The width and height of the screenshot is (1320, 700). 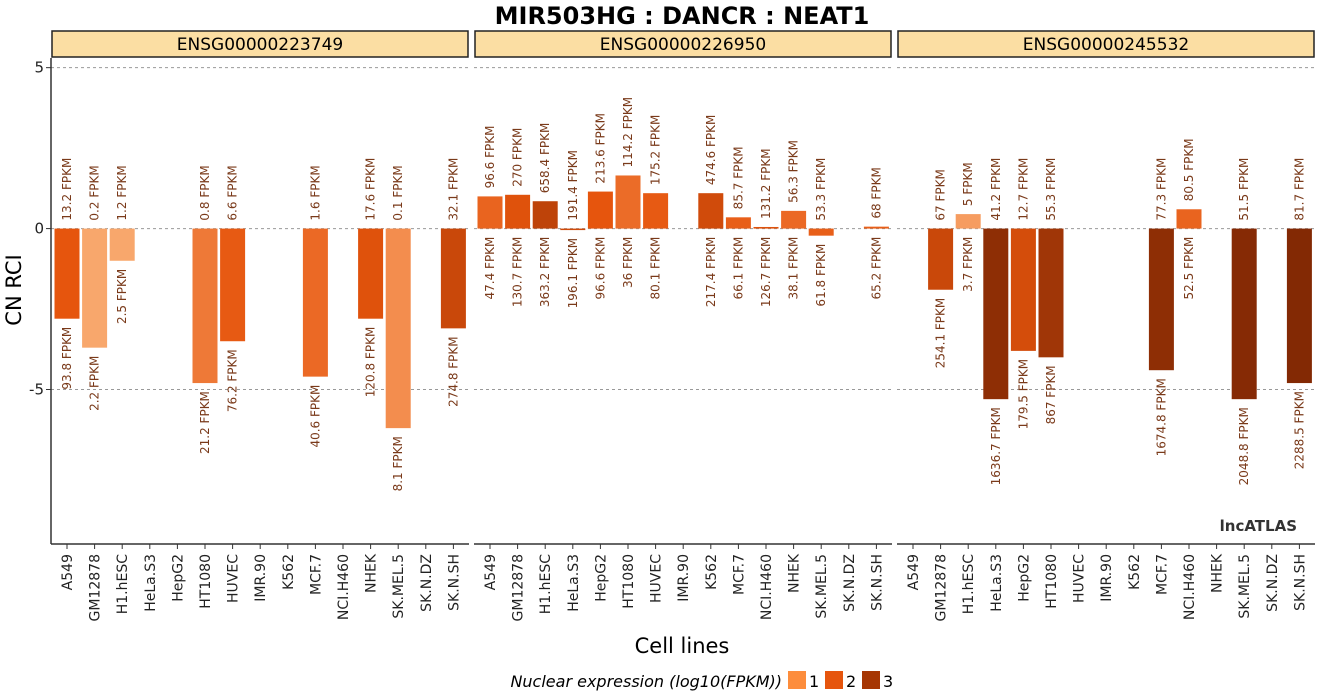 I want to click on facet-strip-label: ENSG00000245532, so click(x=1106, y=45).